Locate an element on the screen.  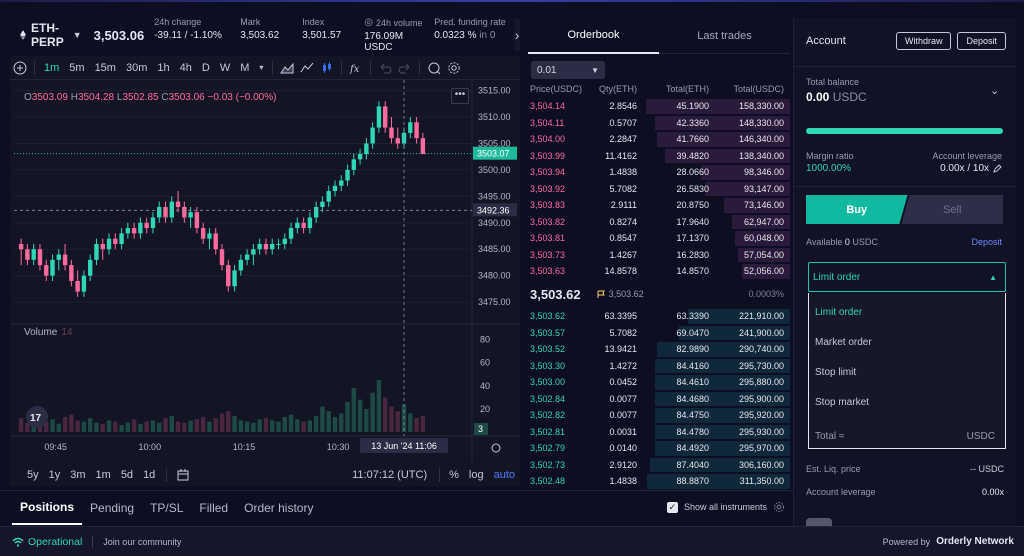
option-limit-order: Limit order is located at coordinates (839, 312).